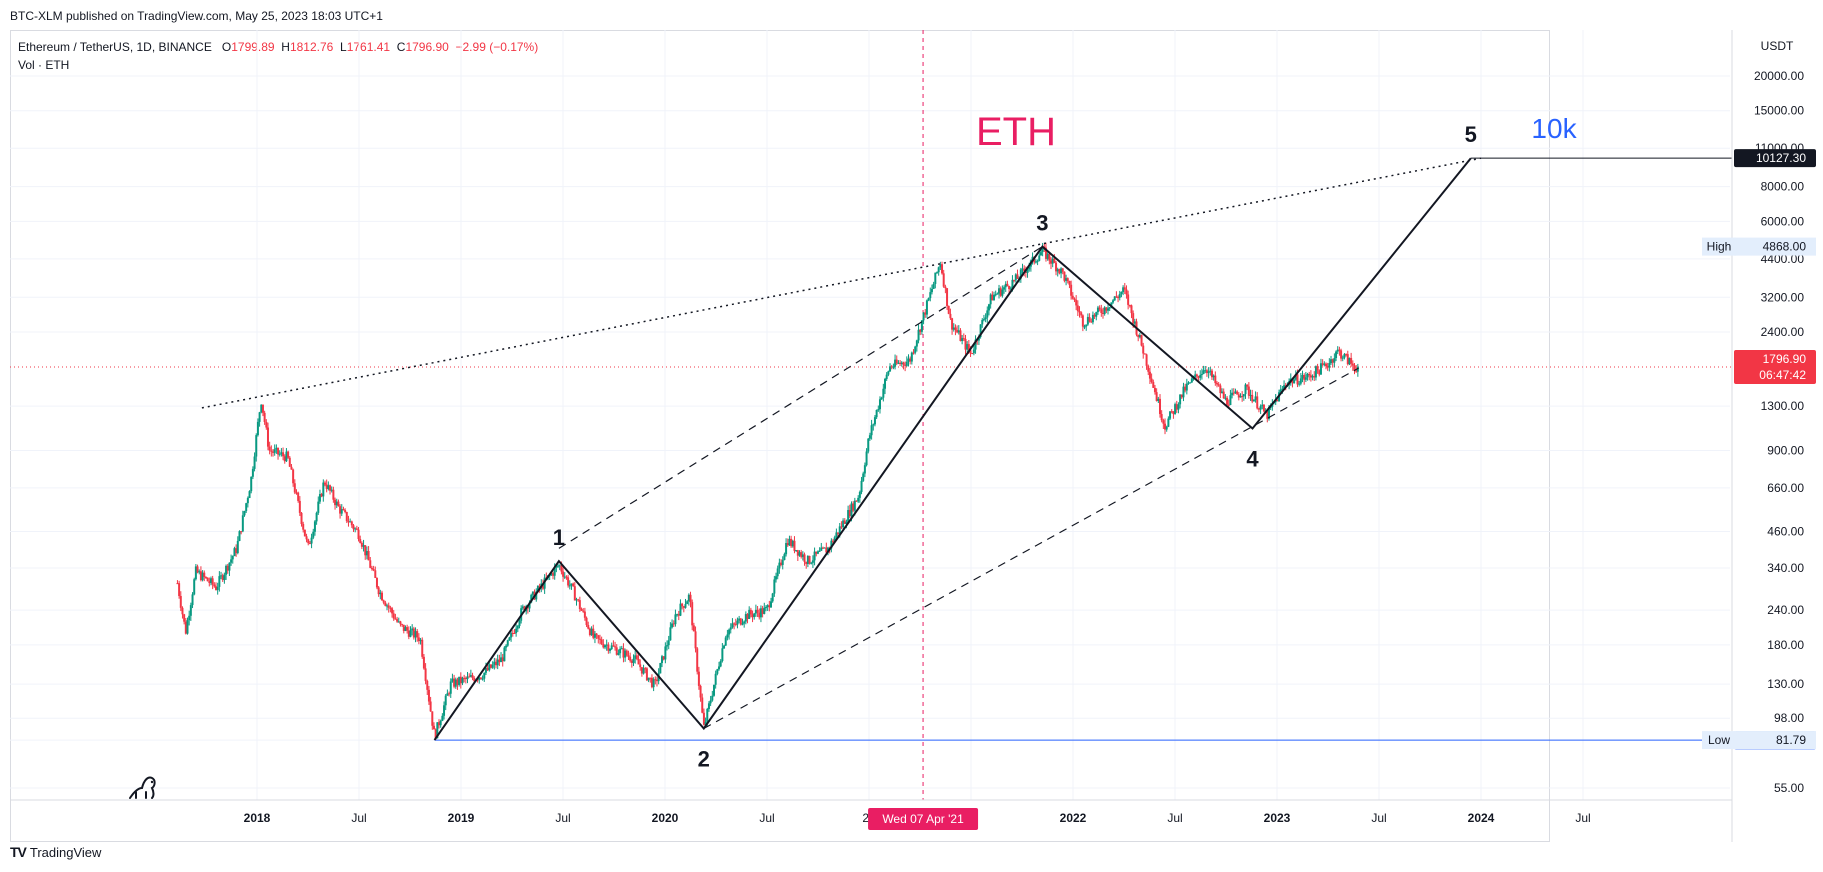 This screenshot has width=1823, height=872. I want to click on price-tick-label: 900.00, so click(1785, 450).